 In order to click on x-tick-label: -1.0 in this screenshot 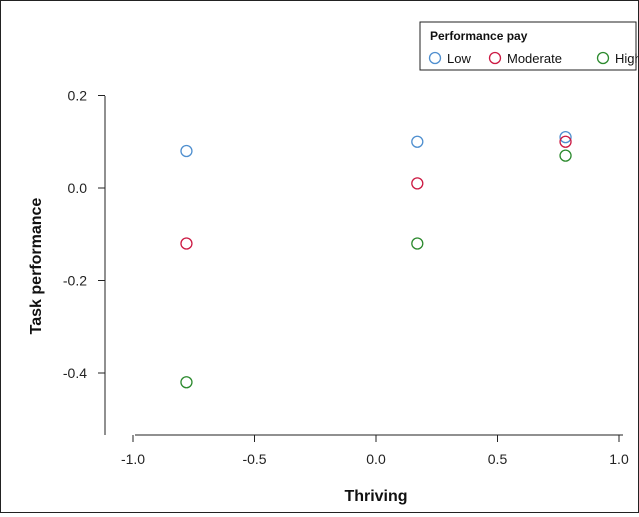, I will do `click(133, 459)`.